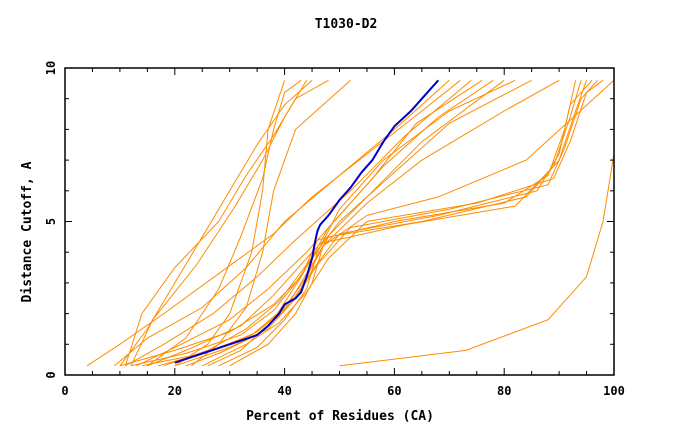 This screenshot has height=440, width=680. What do you see at coordinates (51, 374) in the screenshot?
I see `y-tick-label: 0` at bounding box center [51, 374].